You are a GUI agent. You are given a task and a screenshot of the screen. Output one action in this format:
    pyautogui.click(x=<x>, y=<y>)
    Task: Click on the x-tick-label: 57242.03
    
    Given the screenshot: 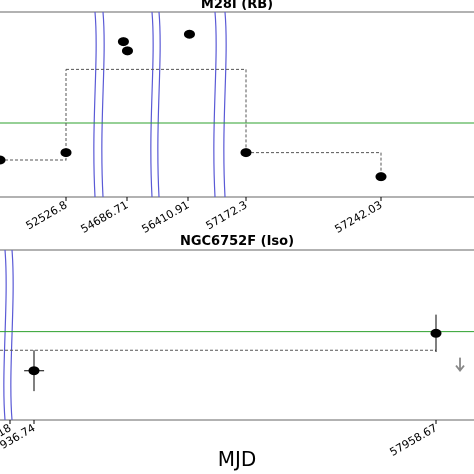 What is the action you would take?
    pyautogui.click(x=359, y=217)
    